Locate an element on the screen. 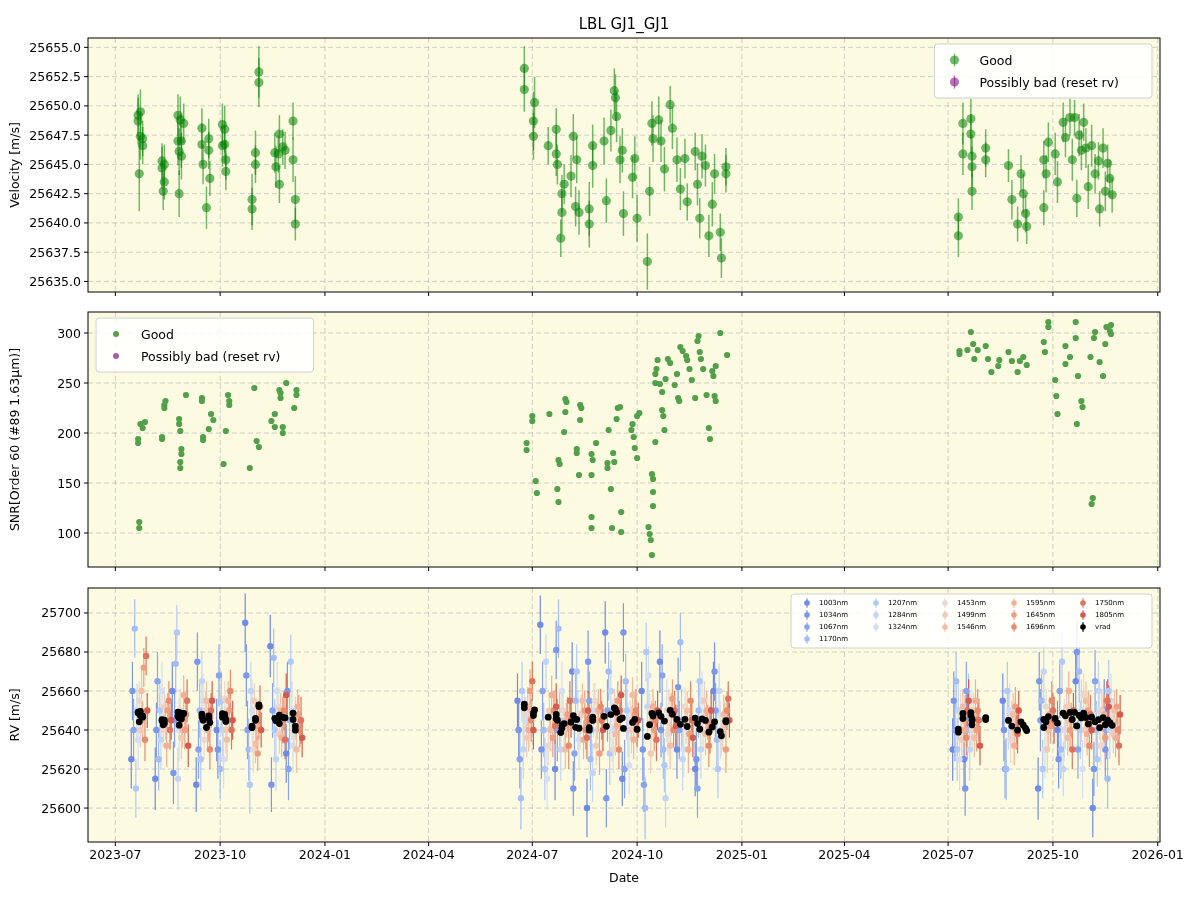  y-tick-label: 100 is located at coordinates (69, 533).